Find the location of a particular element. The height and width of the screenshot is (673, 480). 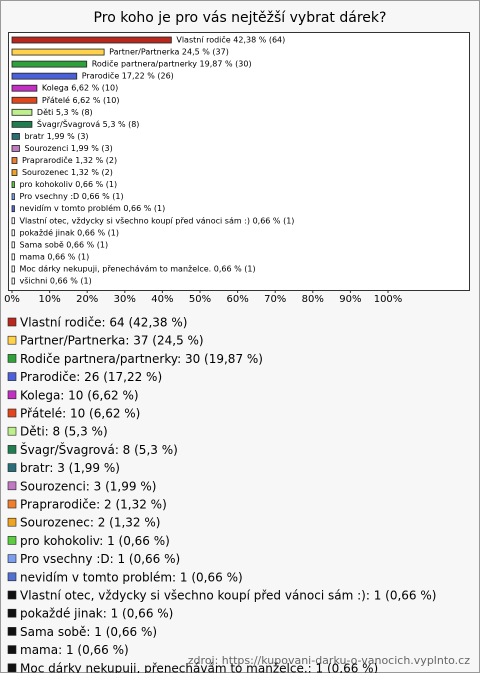

x-tick-label: 80% is located at coordinates (313, 299).